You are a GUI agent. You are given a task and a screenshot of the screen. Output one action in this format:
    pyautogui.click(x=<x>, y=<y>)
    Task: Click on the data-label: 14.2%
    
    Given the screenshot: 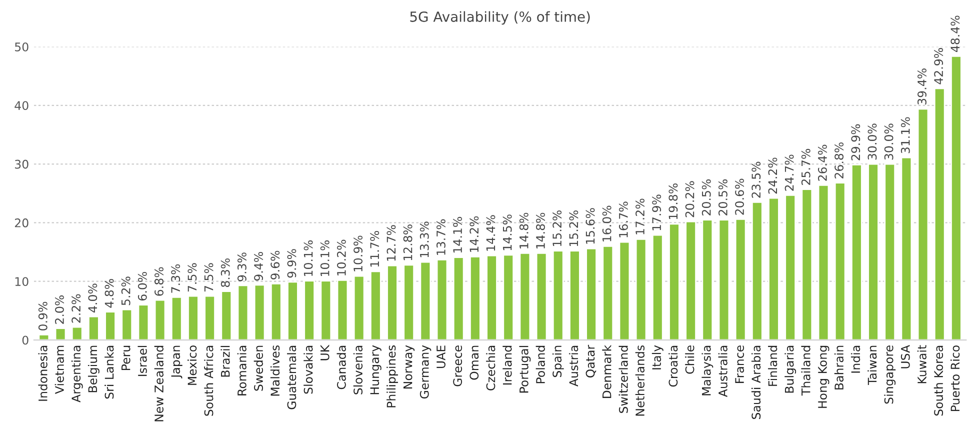 What is the action you would take?
    pyautogui.click(x=474, y=234)
    